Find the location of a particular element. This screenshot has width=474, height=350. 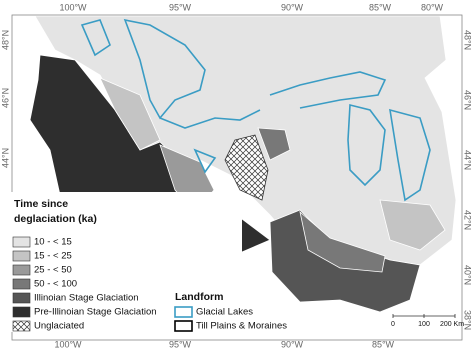

legend-title: Landform is located at coordinates (199, 297).